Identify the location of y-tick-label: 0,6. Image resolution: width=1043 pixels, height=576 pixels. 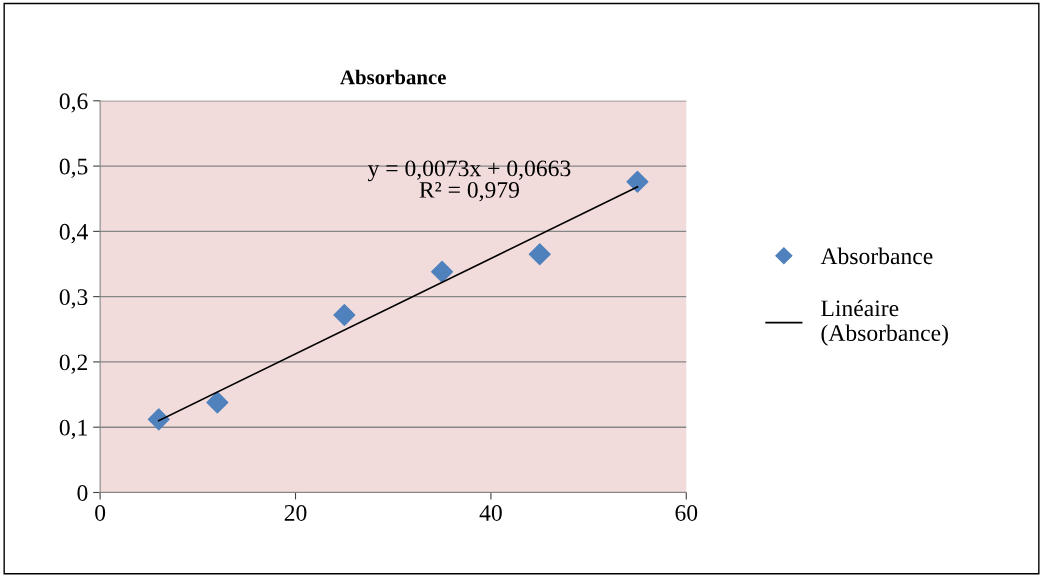
(73, 103).